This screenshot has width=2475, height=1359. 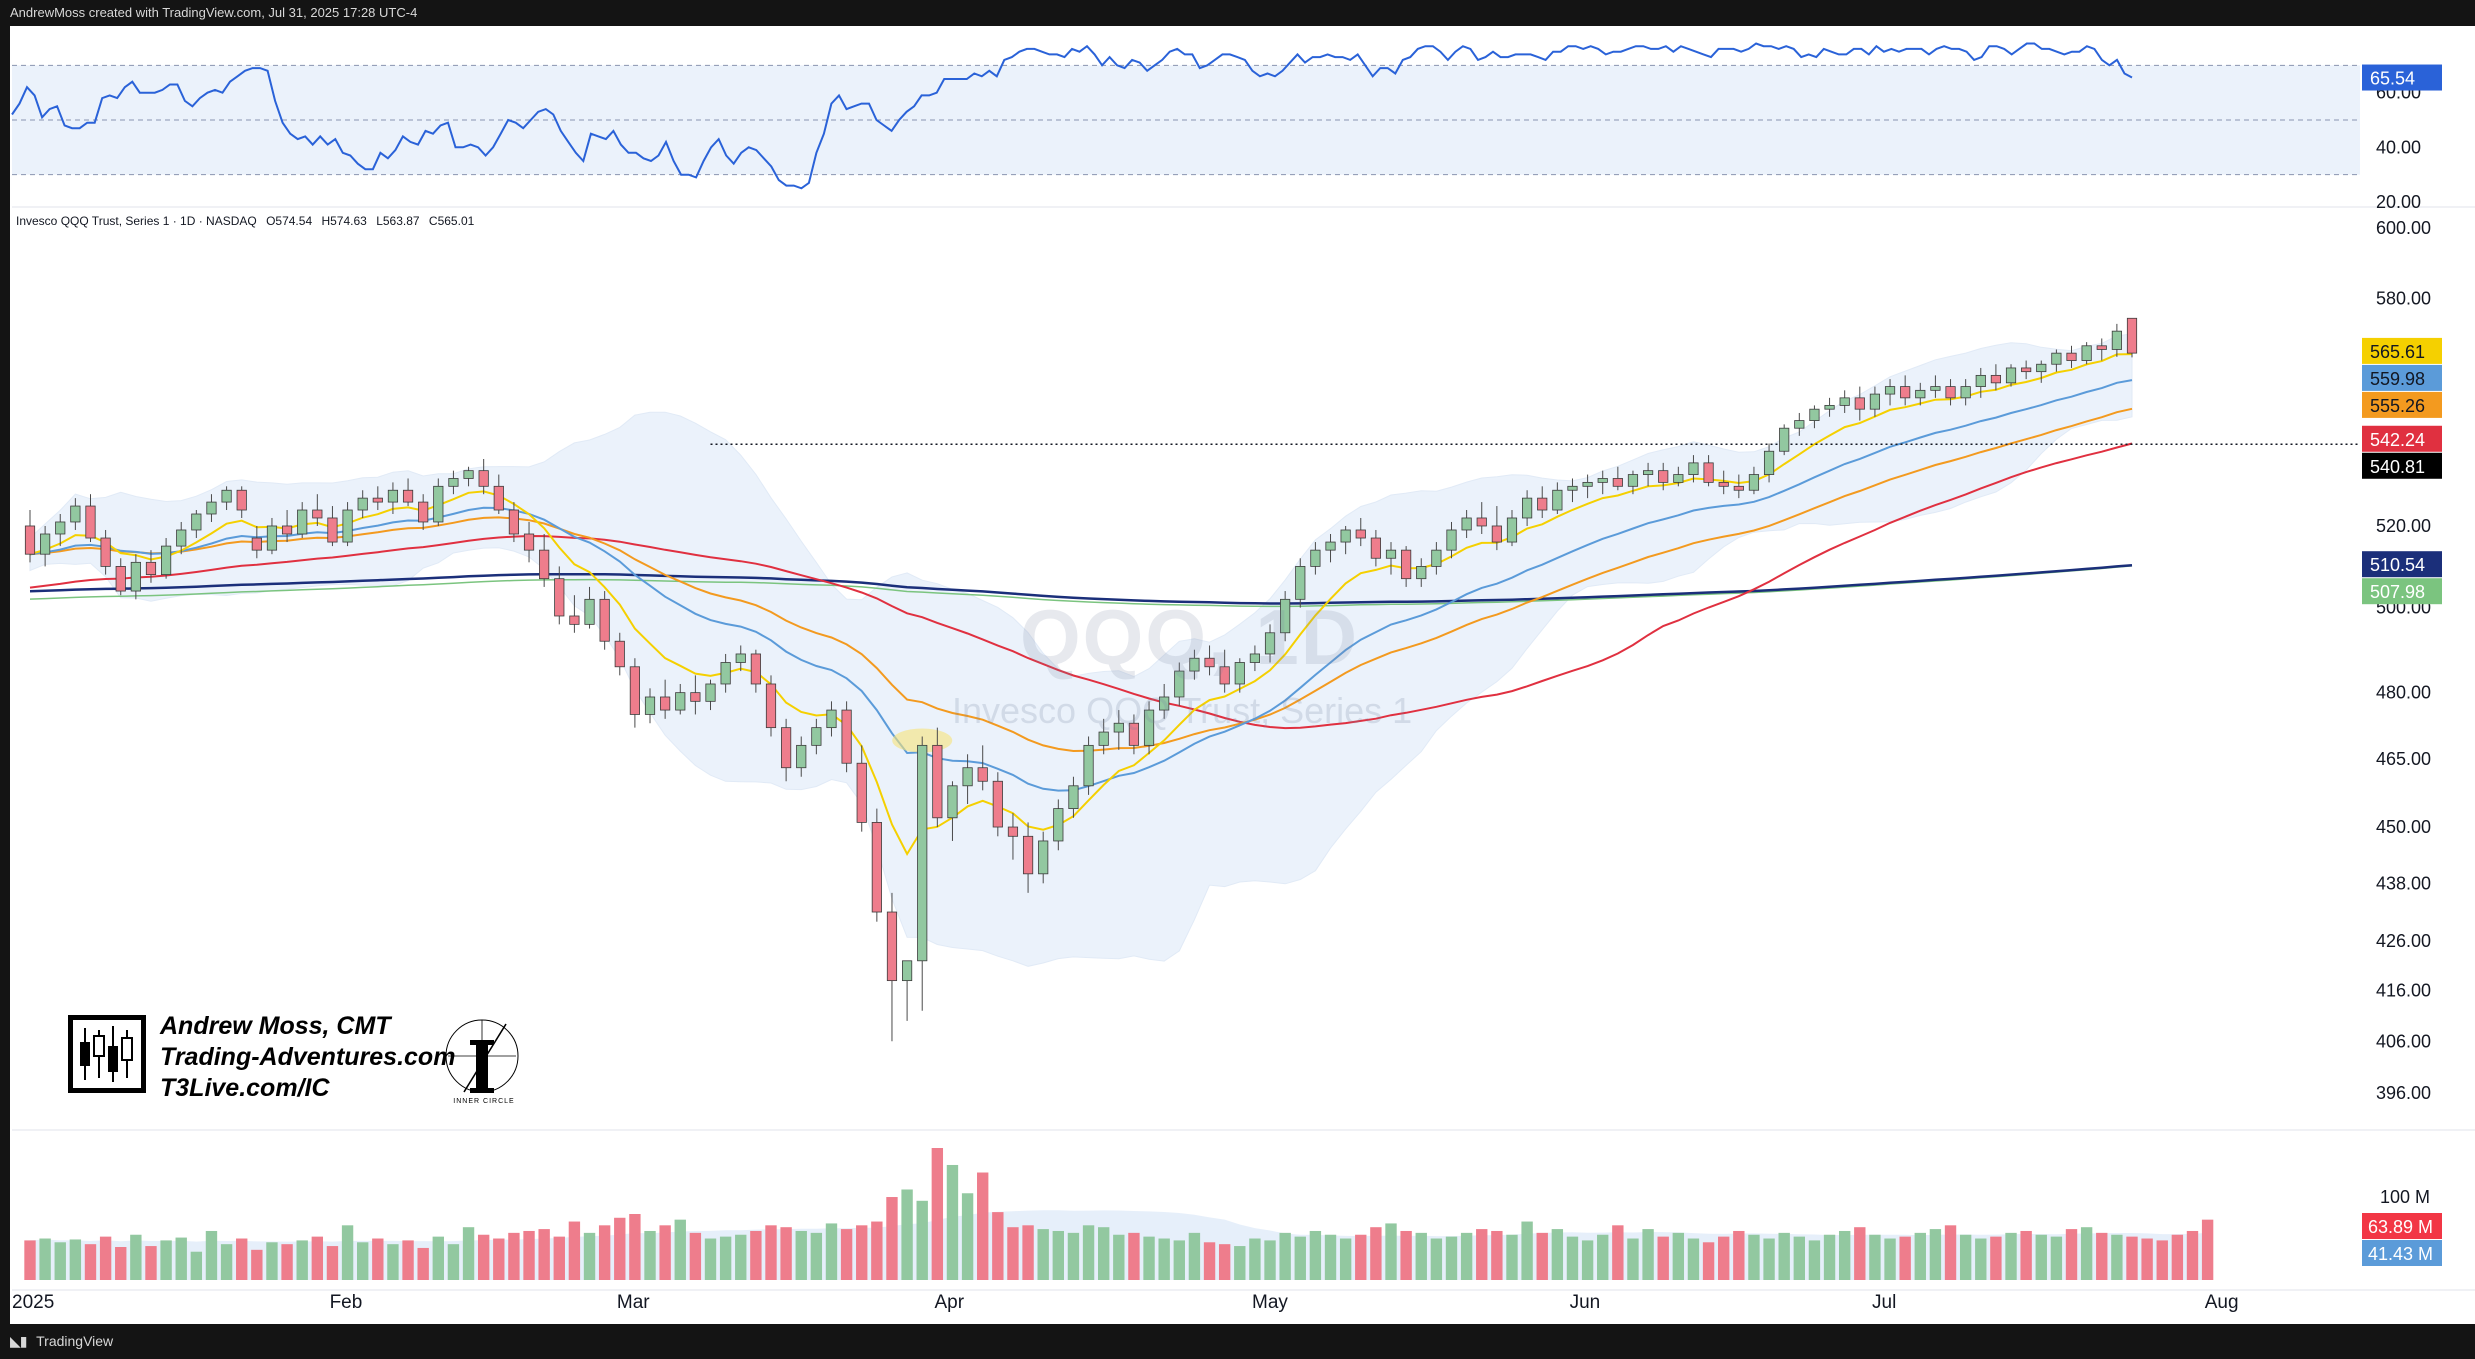 I want to click on rsi-last-value-label: 65.54, so click(x=2392, y=79).